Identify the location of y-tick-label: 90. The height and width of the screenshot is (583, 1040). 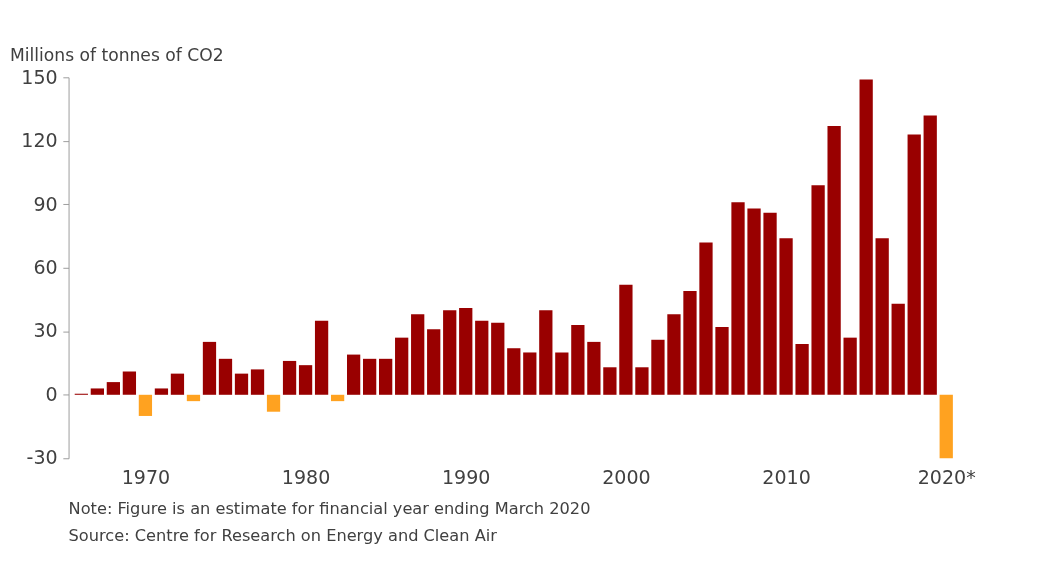
(45, 203).